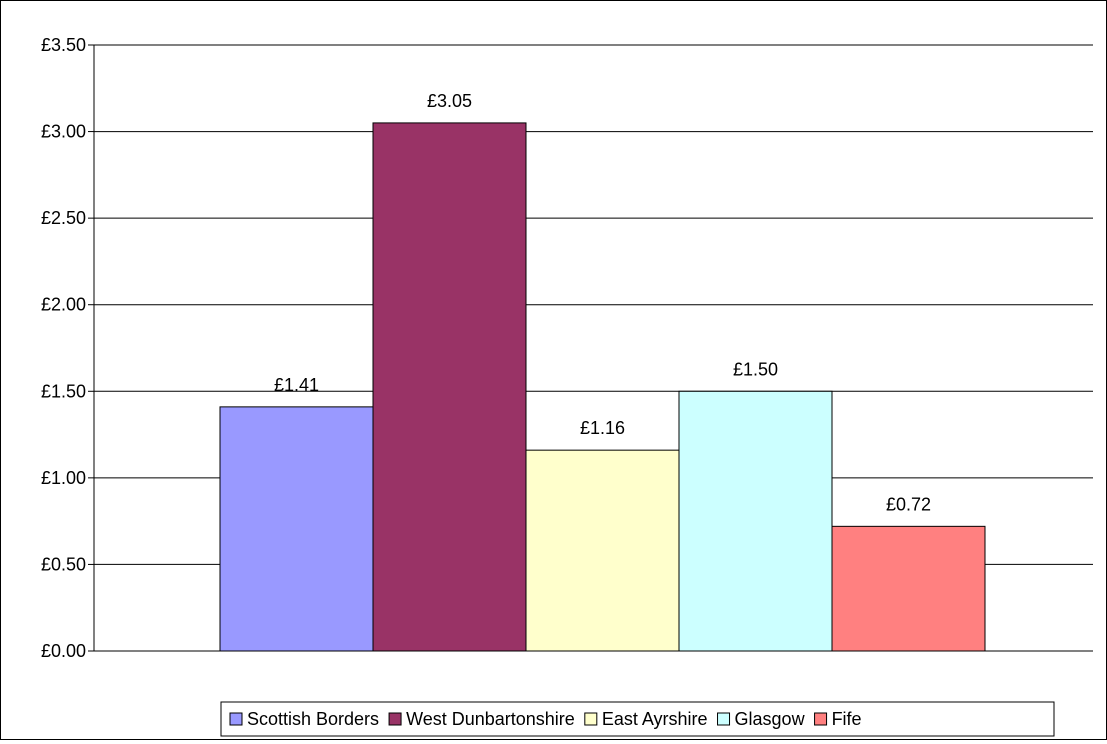 This screenshot has width=1107, height=744. Describe the element at coordinates (63, 305) in the screenshot. I see `y-tick-label: £2.00` at that location.